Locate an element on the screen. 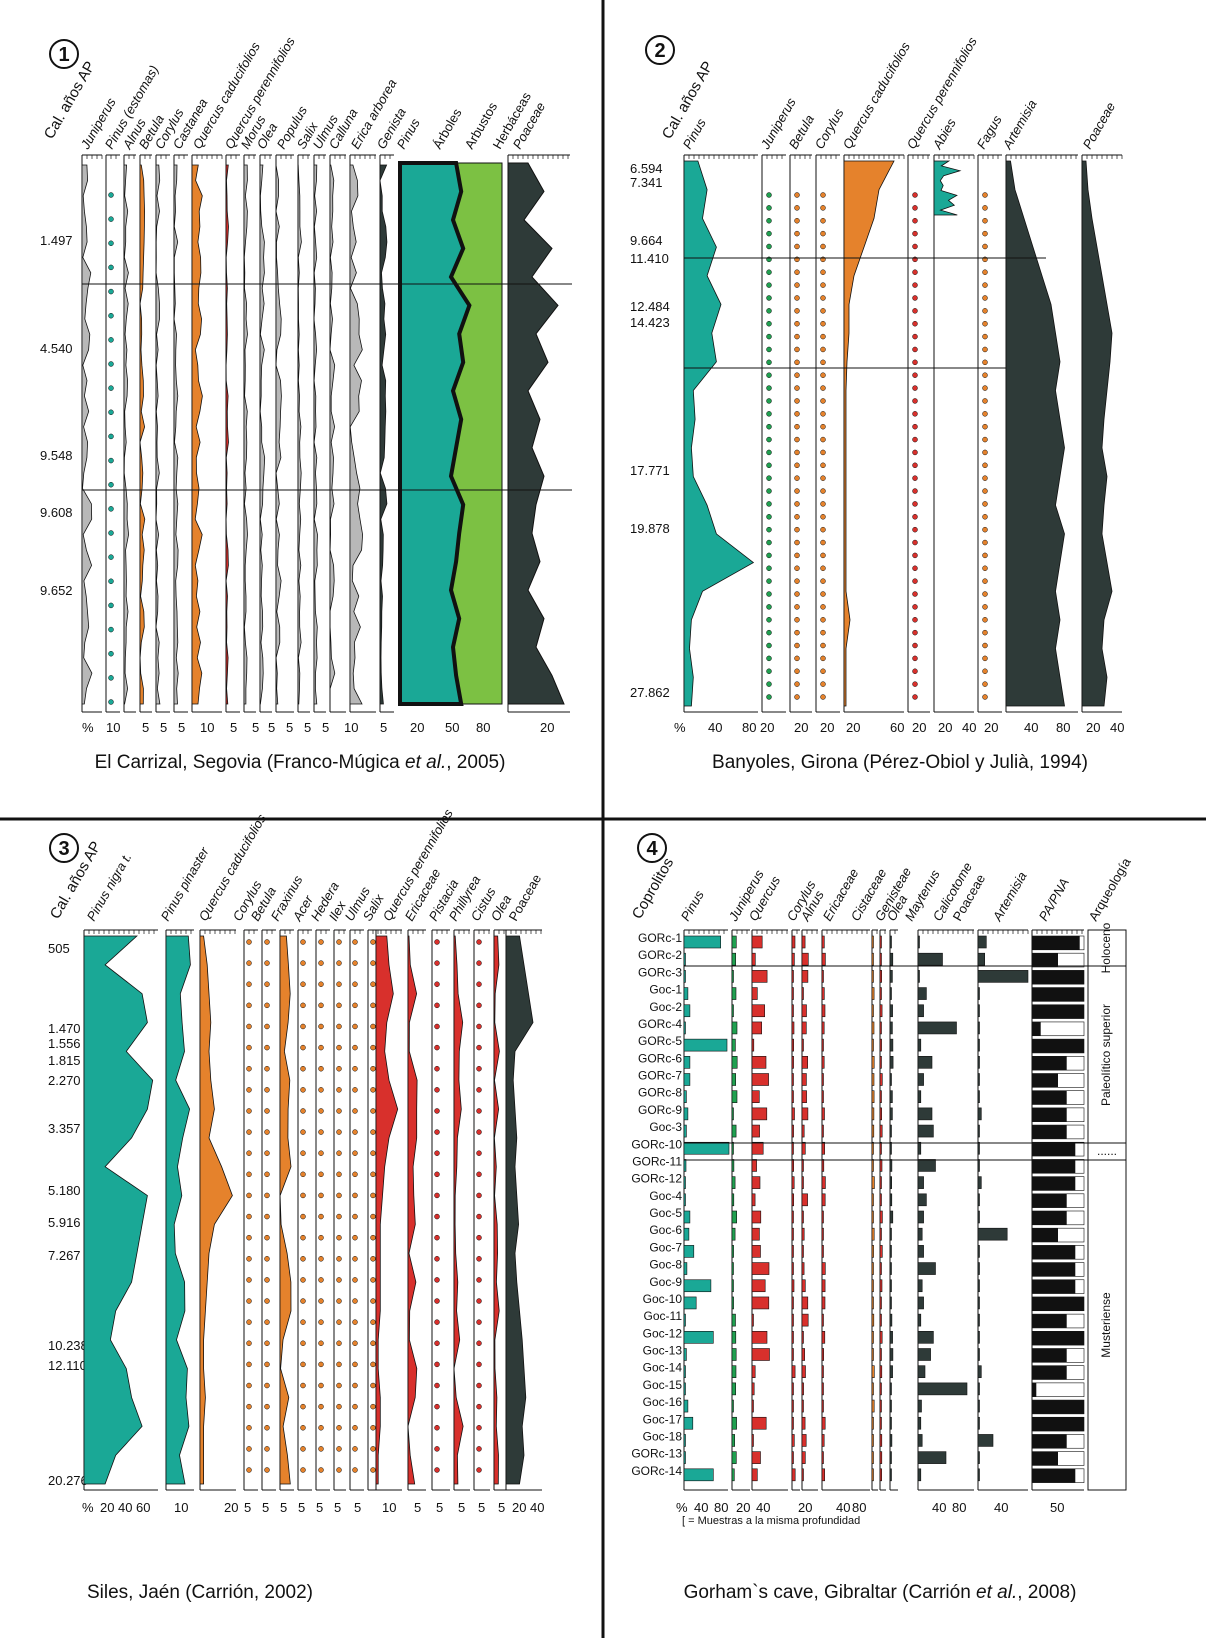 Image resolution: width=1206 pixels, height=1643 pixels. panel-2-col-0-area is located at coordinates (719, 433).